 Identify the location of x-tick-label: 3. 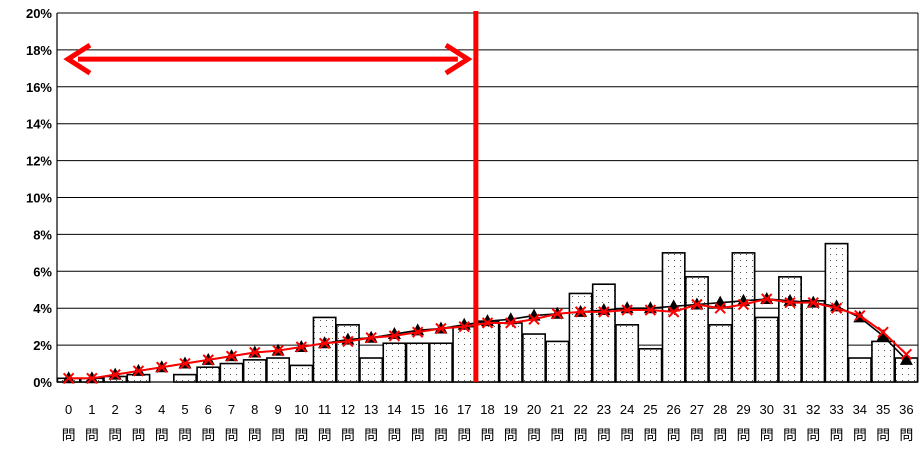
(138, 409).